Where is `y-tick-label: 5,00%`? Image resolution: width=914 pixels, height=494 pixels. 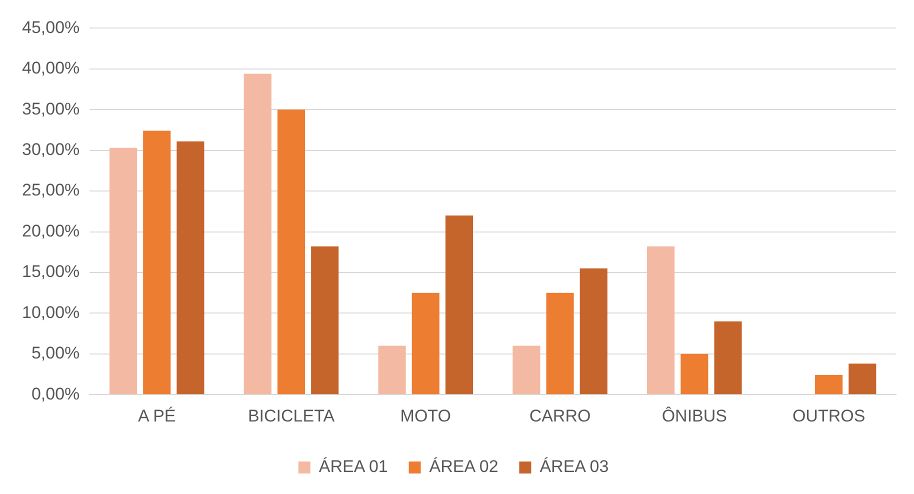
y-tick-label: 5,00% is located at coordinates (55, 353).